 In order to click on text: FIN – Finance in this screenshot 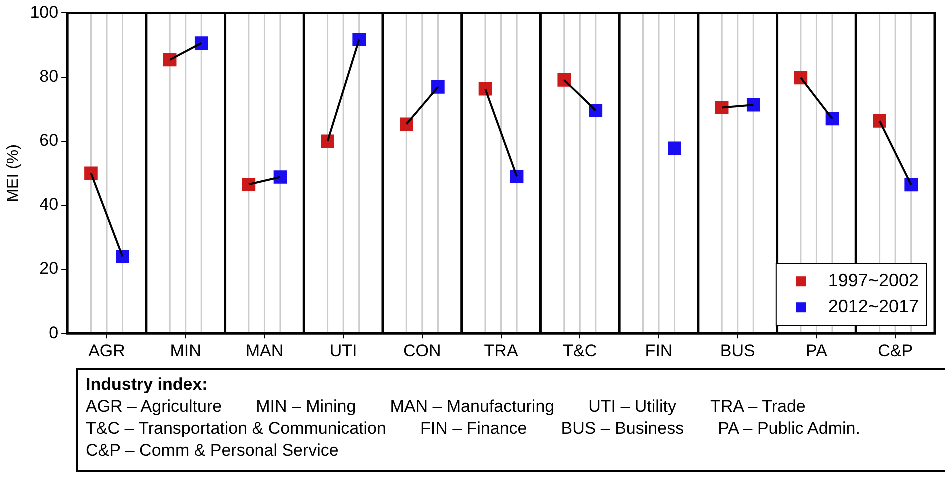, I will do `click(474, 429)`.